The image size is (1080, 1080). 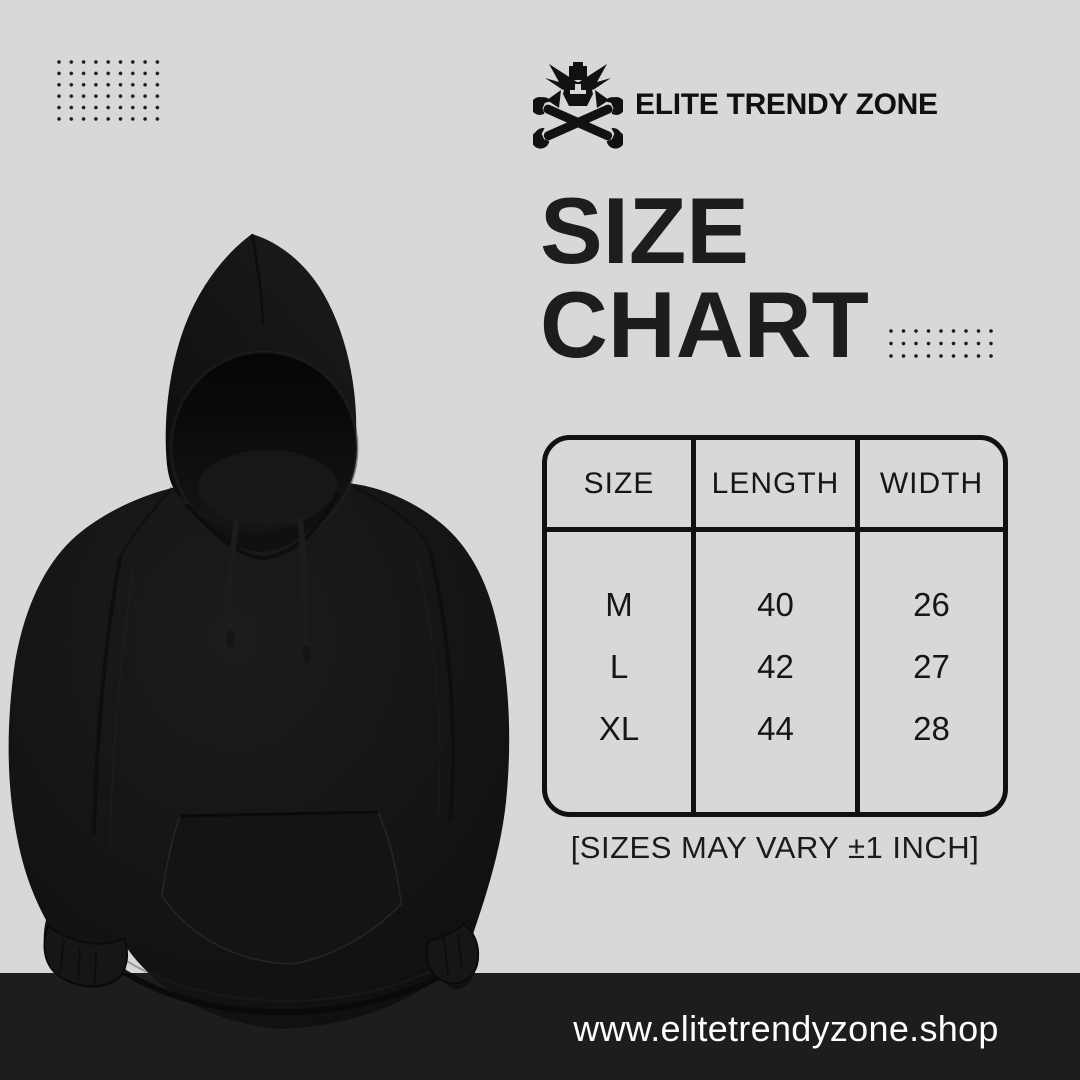 I want to click on table-cell-size-m: M, so click(x=619, y=604).